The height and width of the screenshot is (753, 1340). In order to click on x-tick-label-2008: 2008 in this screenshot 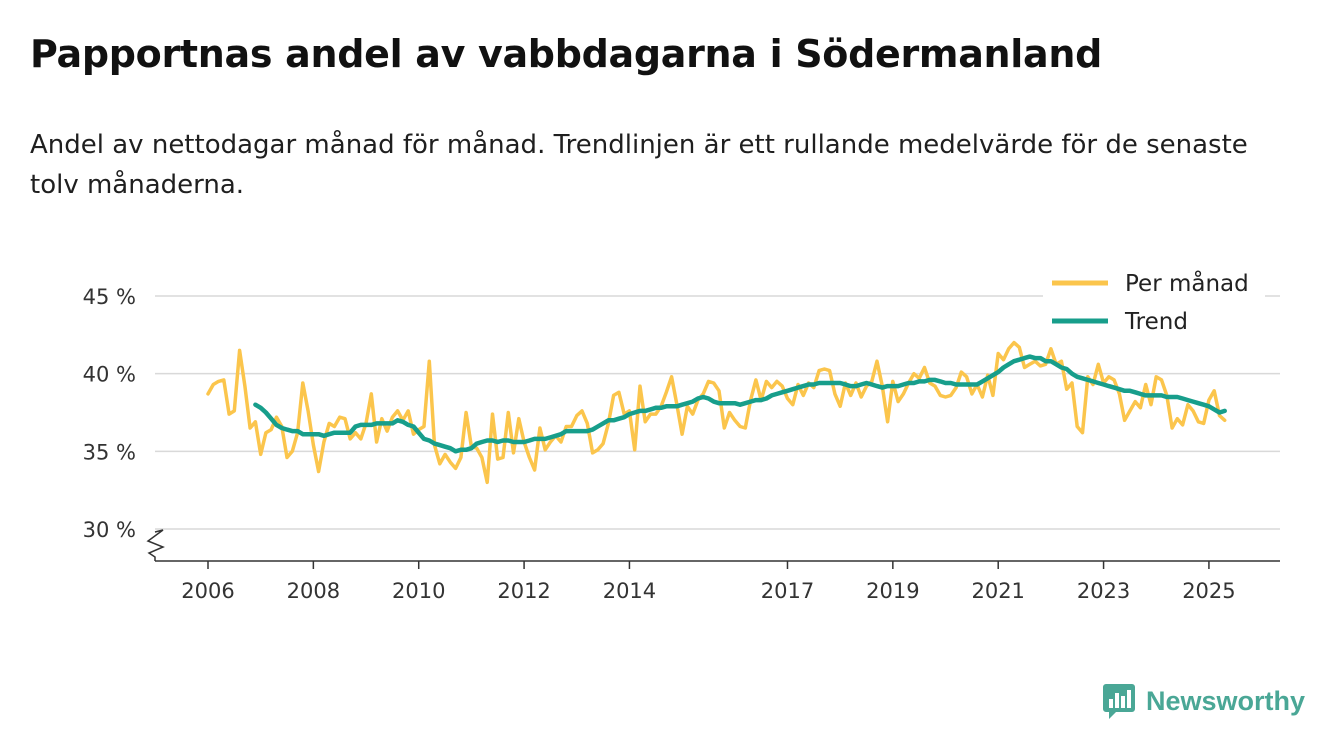, I will do `click(313, 591)`.